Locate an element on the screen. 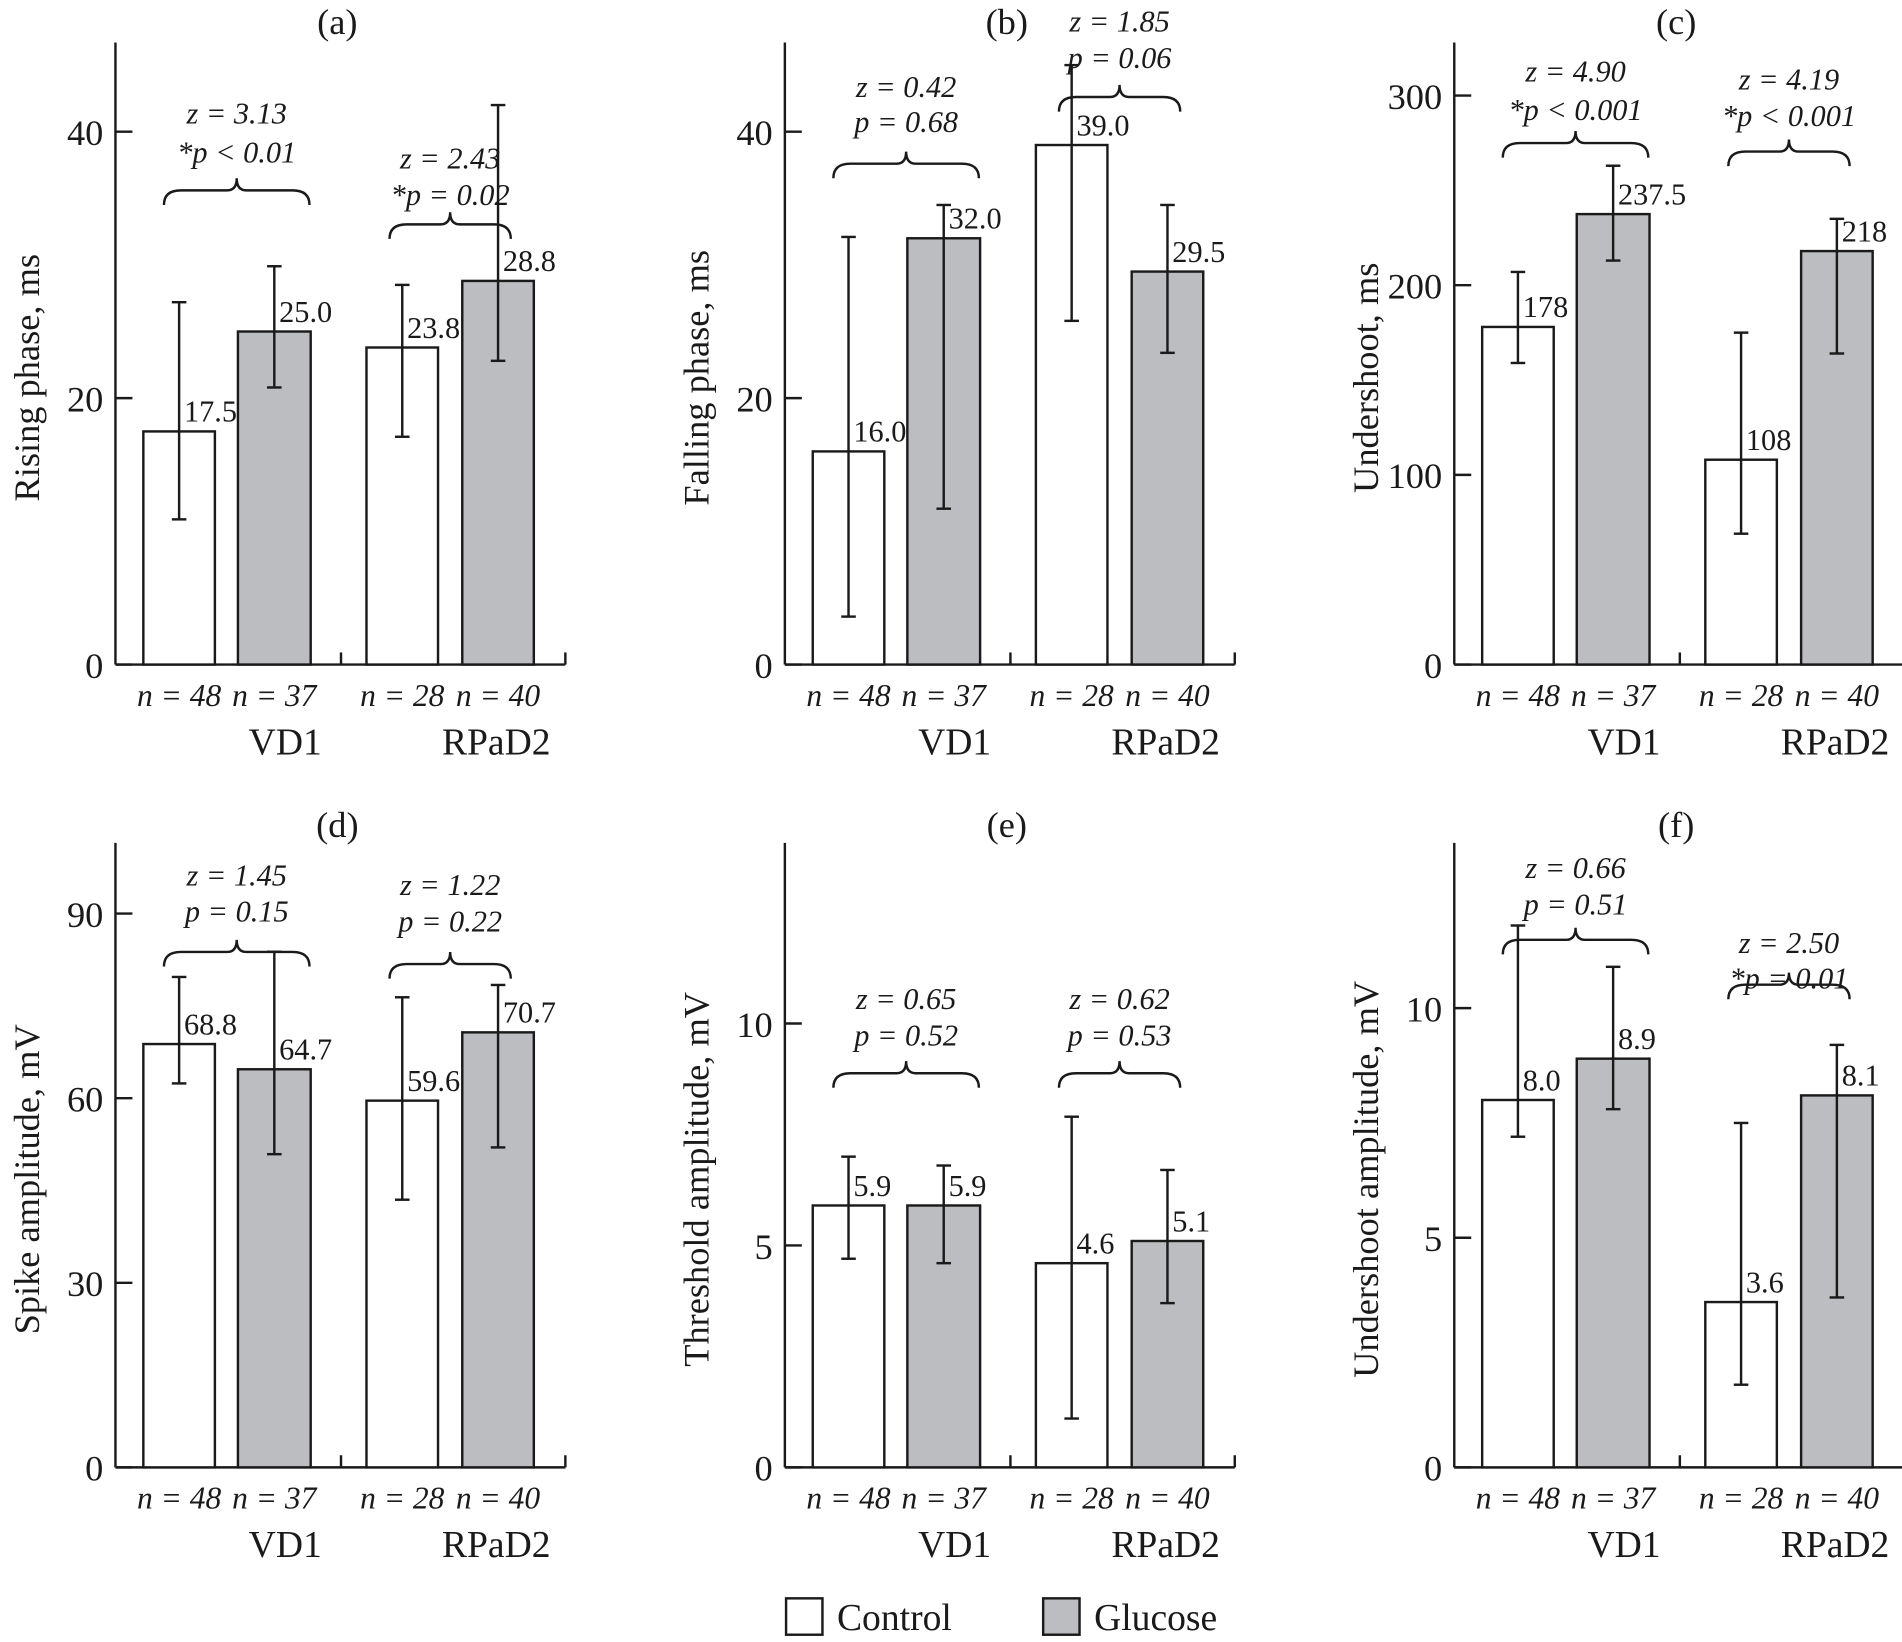 This screenshot has height=1642, width=1902. data-label: 8.0 is located at coordinates (1542, 1080).